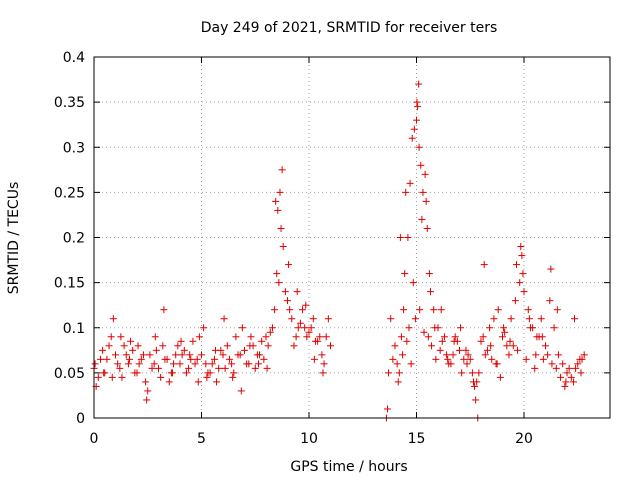 The image size is (640, 480). Describe the element at coordinates (201, 439) in the screenshot. I see `x-tick-label: 5` at that location.